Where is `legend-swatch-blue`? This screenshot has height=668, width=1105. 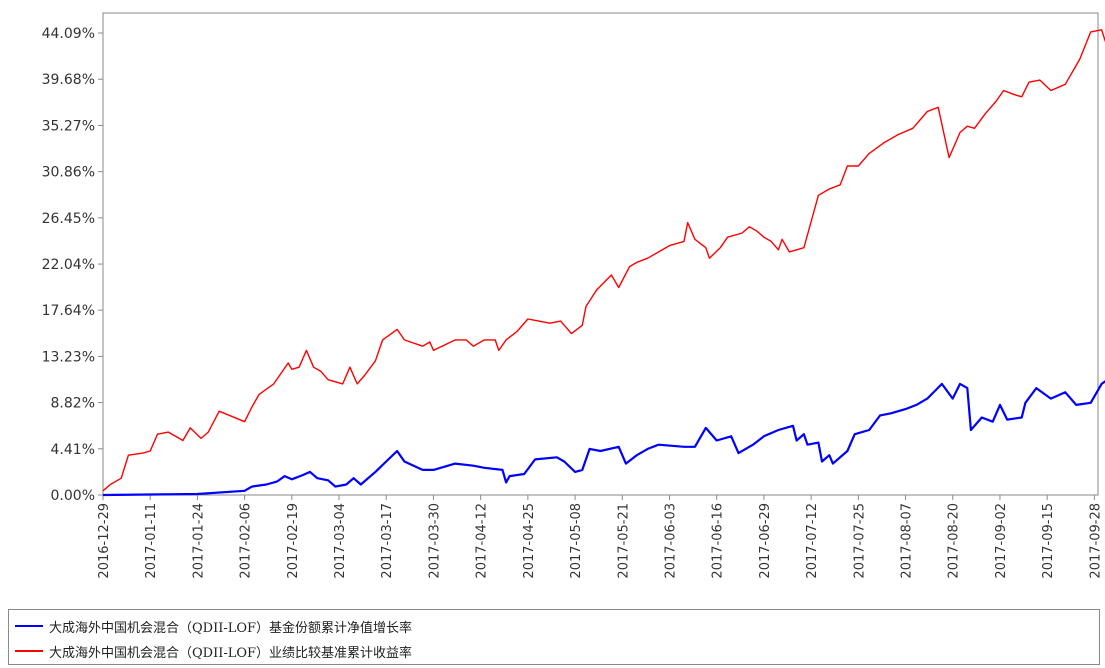
legend-swatch-blue is located at coordinates (29, 626).